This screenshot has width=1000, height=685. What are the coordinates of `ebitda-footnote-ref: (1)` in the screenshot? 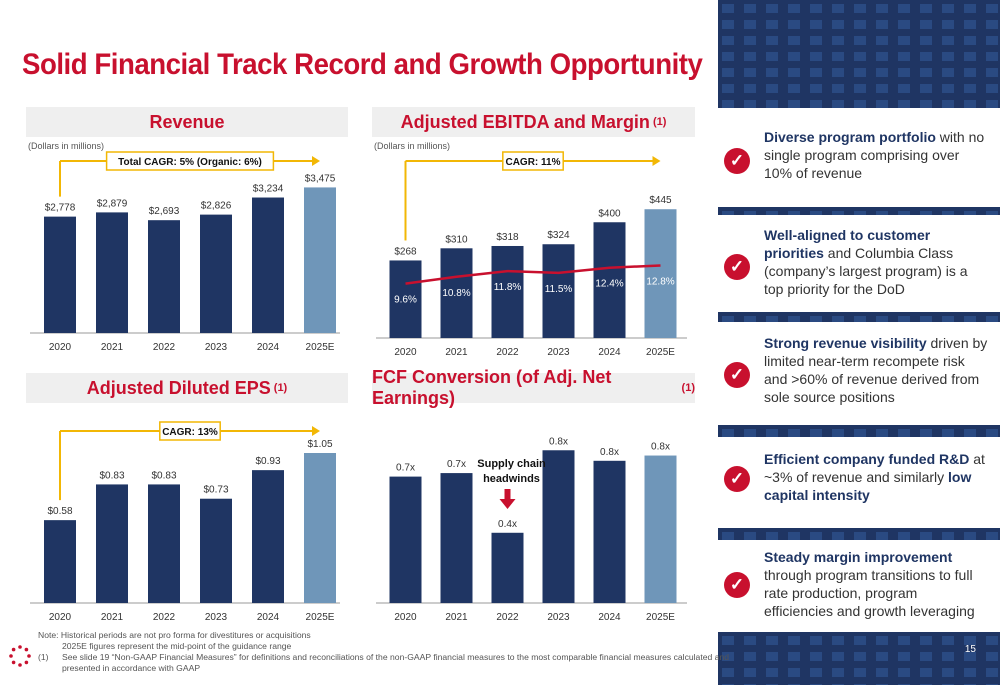 It's located at (659, 122).